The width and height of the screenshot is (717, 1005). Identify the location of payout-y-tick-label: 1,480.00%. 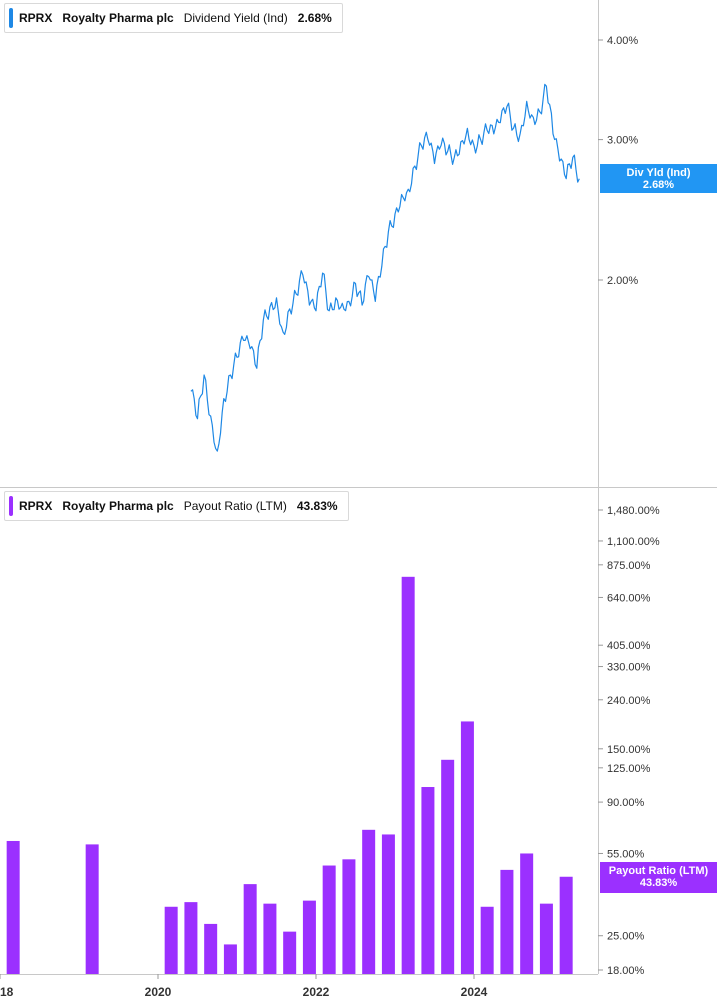
(633, 511).